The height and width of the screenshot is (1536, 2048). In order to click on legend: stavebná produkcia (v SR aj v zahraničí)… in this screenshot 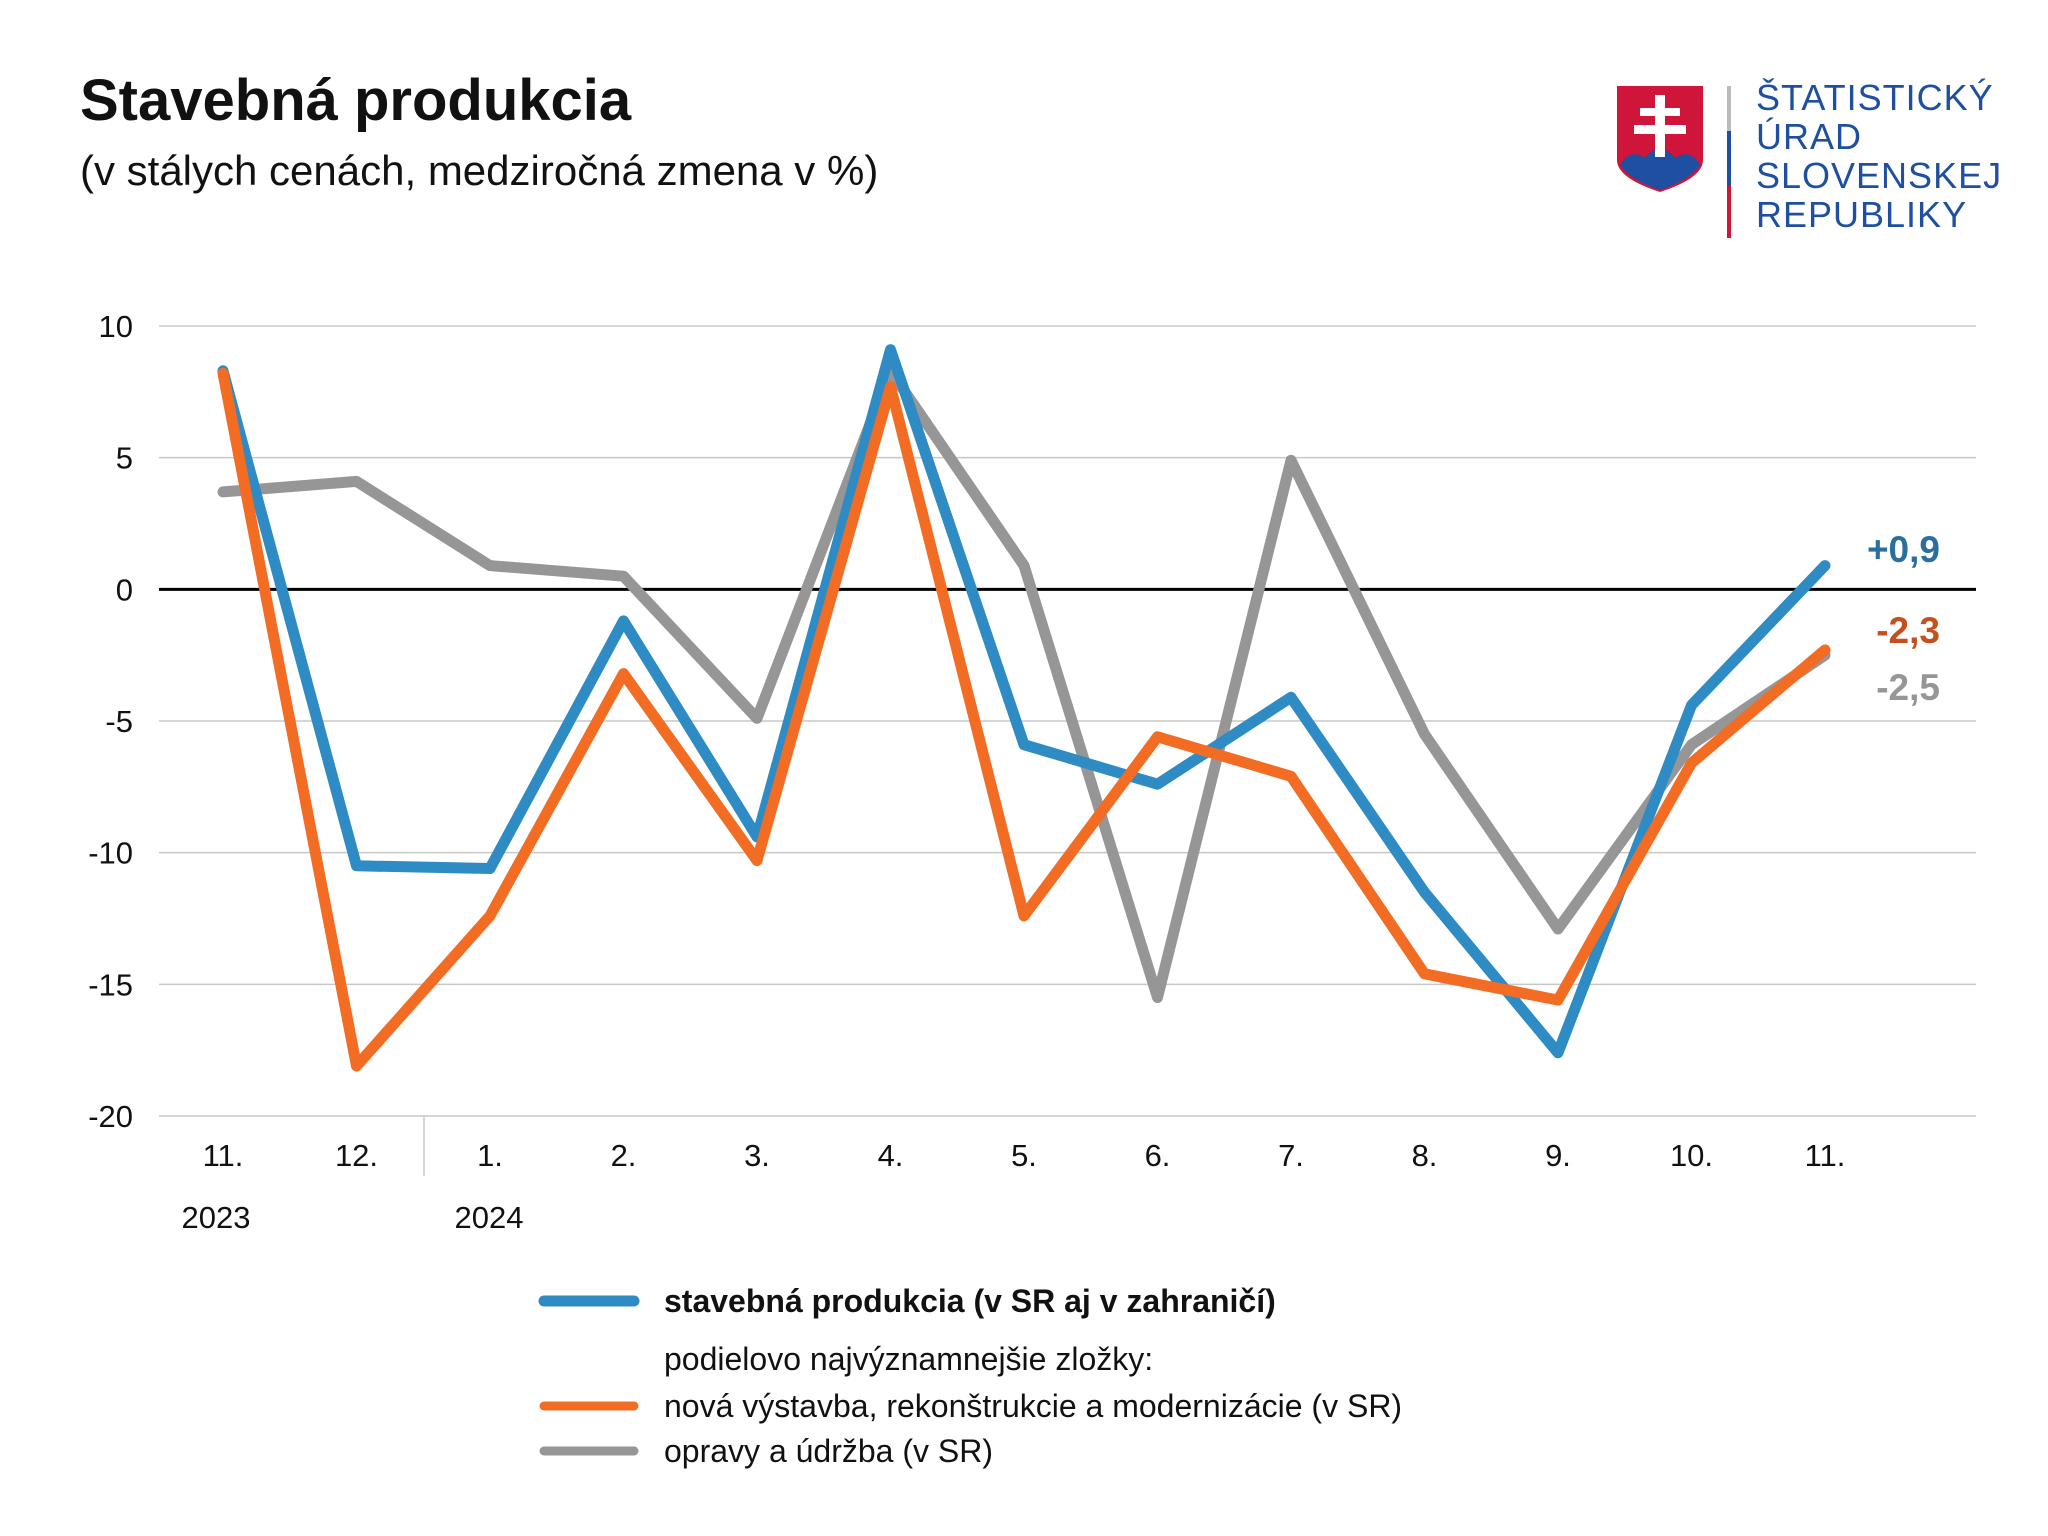, I will do `click(970, 1376)`.